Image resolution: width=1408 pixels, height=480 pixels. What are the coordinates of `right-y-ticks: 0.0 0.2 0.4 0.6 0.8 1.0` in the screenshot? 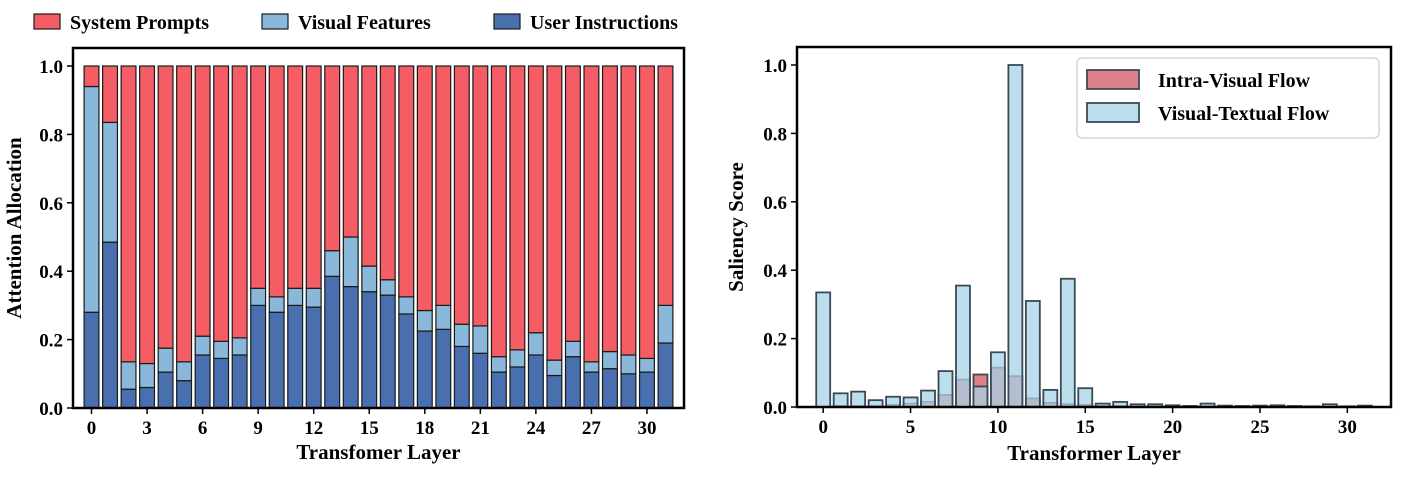 It's located at (780, 237).